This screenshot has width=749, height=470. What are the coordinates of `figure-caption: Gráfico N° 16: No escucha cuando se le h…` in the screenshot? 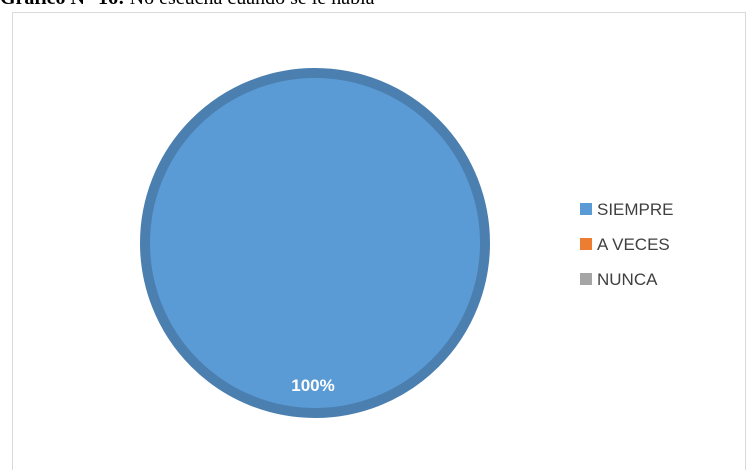 It's located at (374, 4).